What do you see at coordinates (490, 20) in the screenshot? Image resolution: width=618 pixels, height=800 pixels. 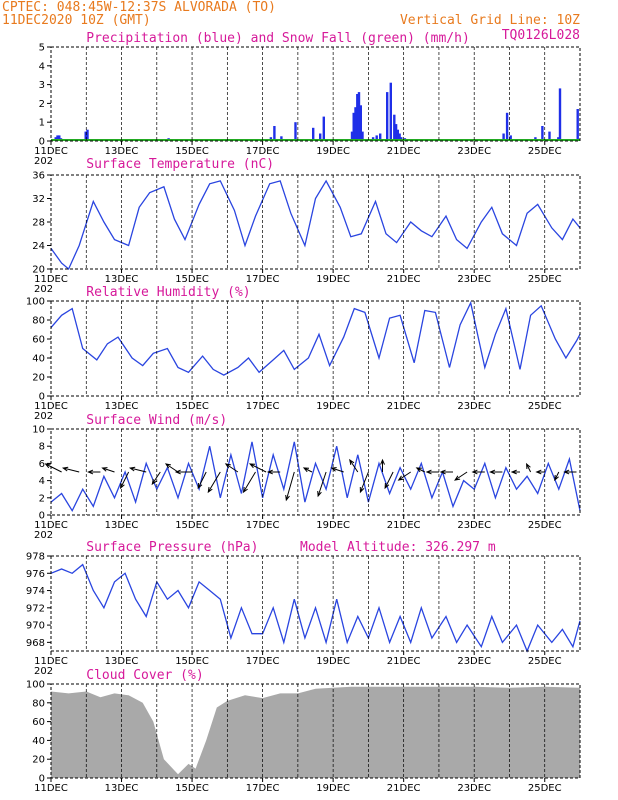 I see `grid-note: Vertical Grid Line: 10Z` at bounding box center [490, 20].